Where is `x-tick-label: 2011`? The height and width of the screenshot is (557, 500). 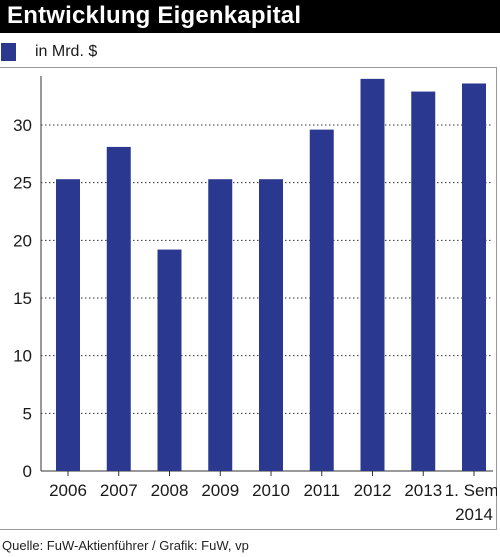 x-tick-label: 2011 is located at coordinates (321, 490).